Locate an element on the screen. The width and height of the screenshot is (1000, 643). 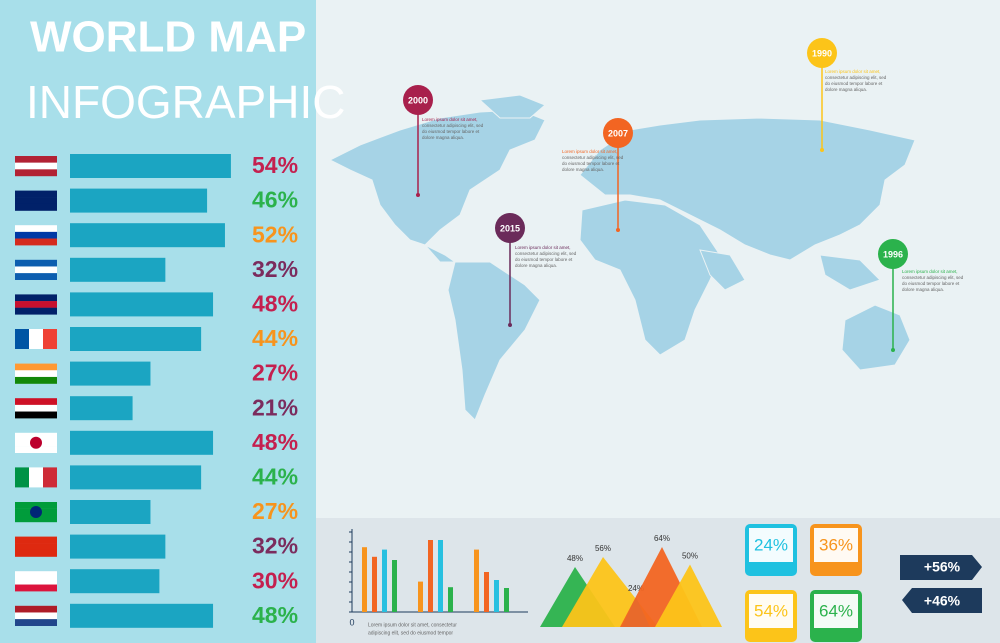
tile-label: 24% is located at coordinates (771, 544).